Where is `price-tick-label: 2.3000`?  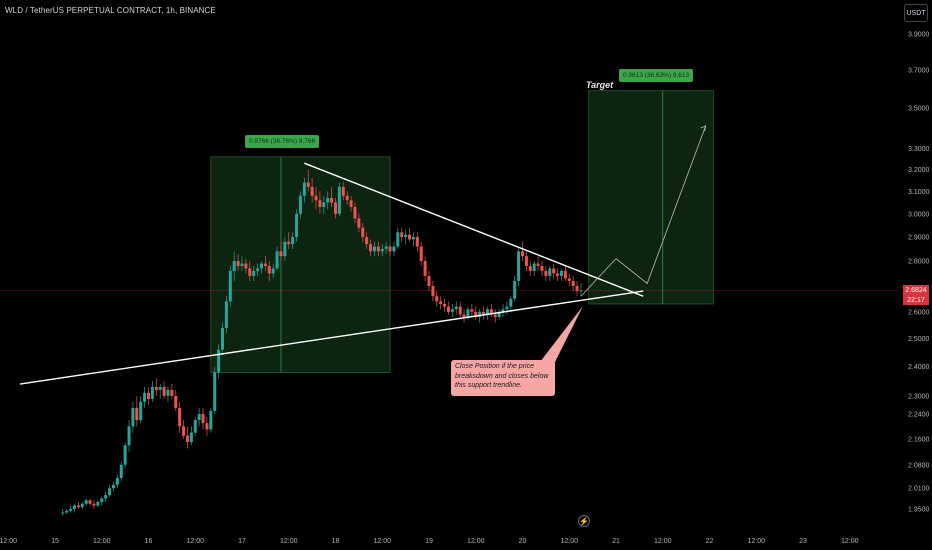 price-tick-label: 2.3000 is located at coordinates (919, 396).